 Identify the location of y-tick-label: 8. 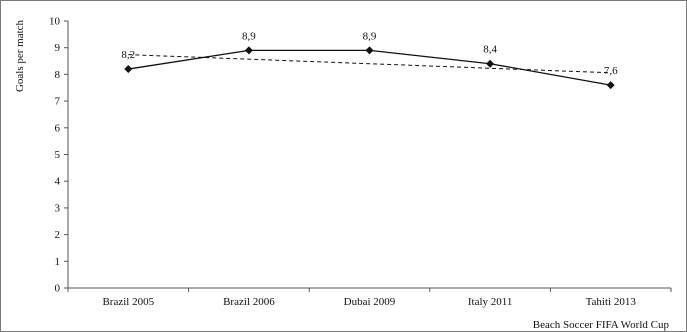
(58, 75).